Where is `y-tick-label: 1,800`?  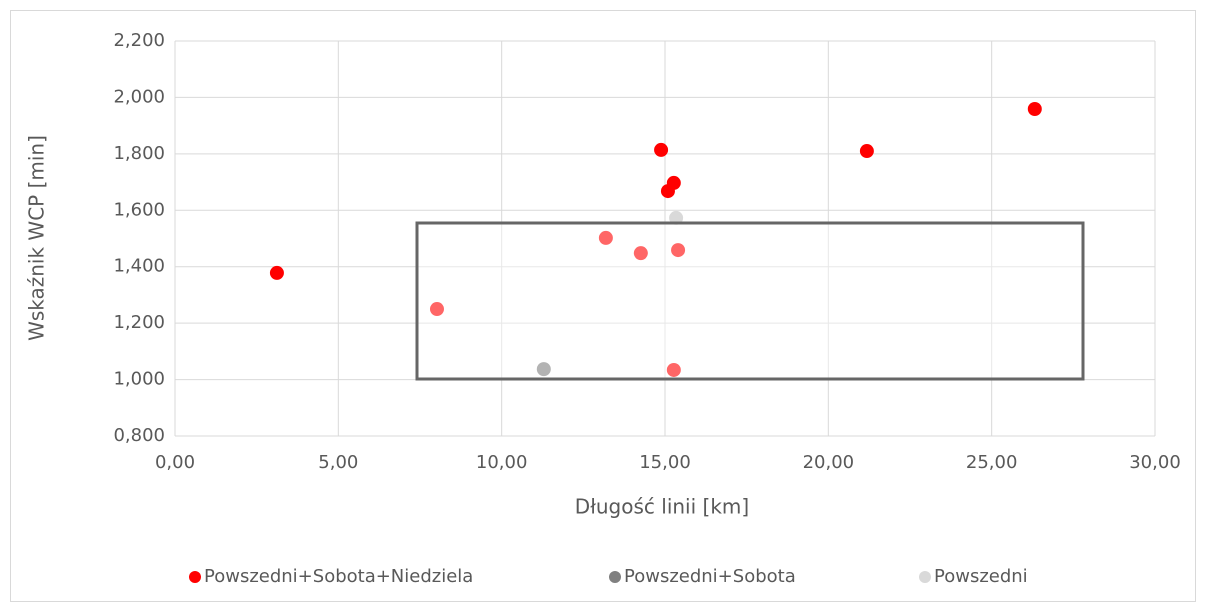
y-tick-label: 1,800 is located at coordinates (139, 153).